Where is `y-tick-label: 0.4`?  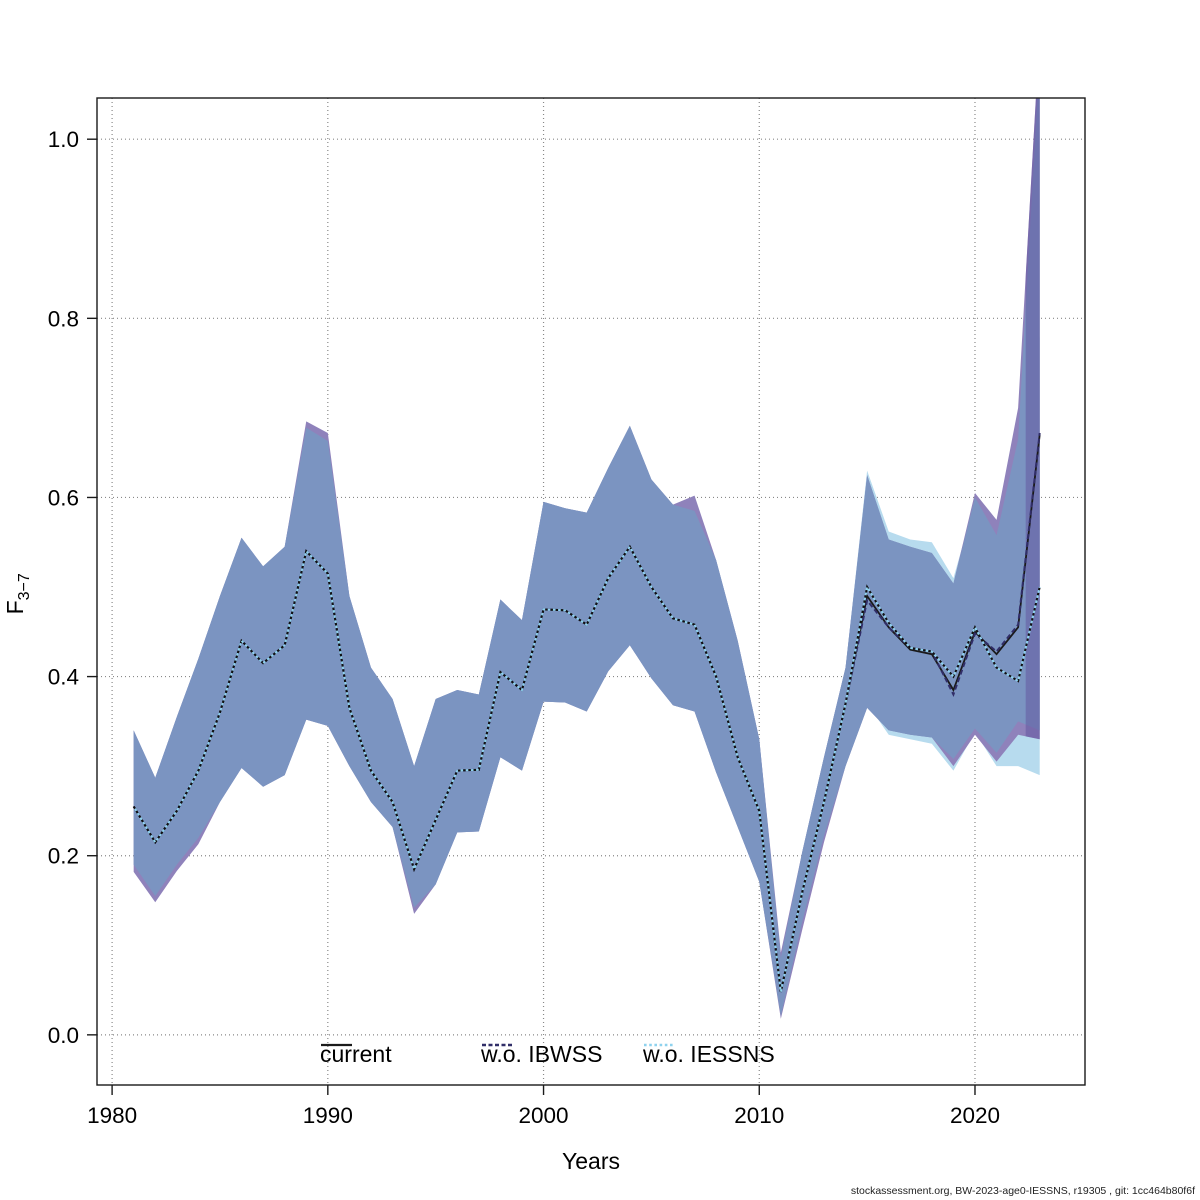
y-tick-label: 0.4 is located at coordinates (63, 677).